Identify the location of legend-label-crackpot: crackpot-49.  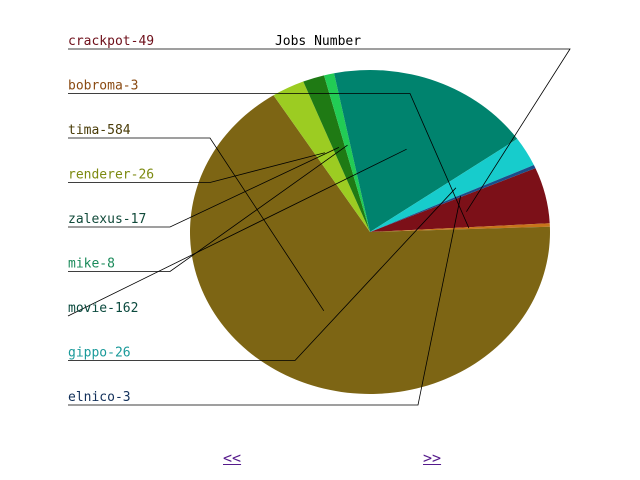
(111, 41).